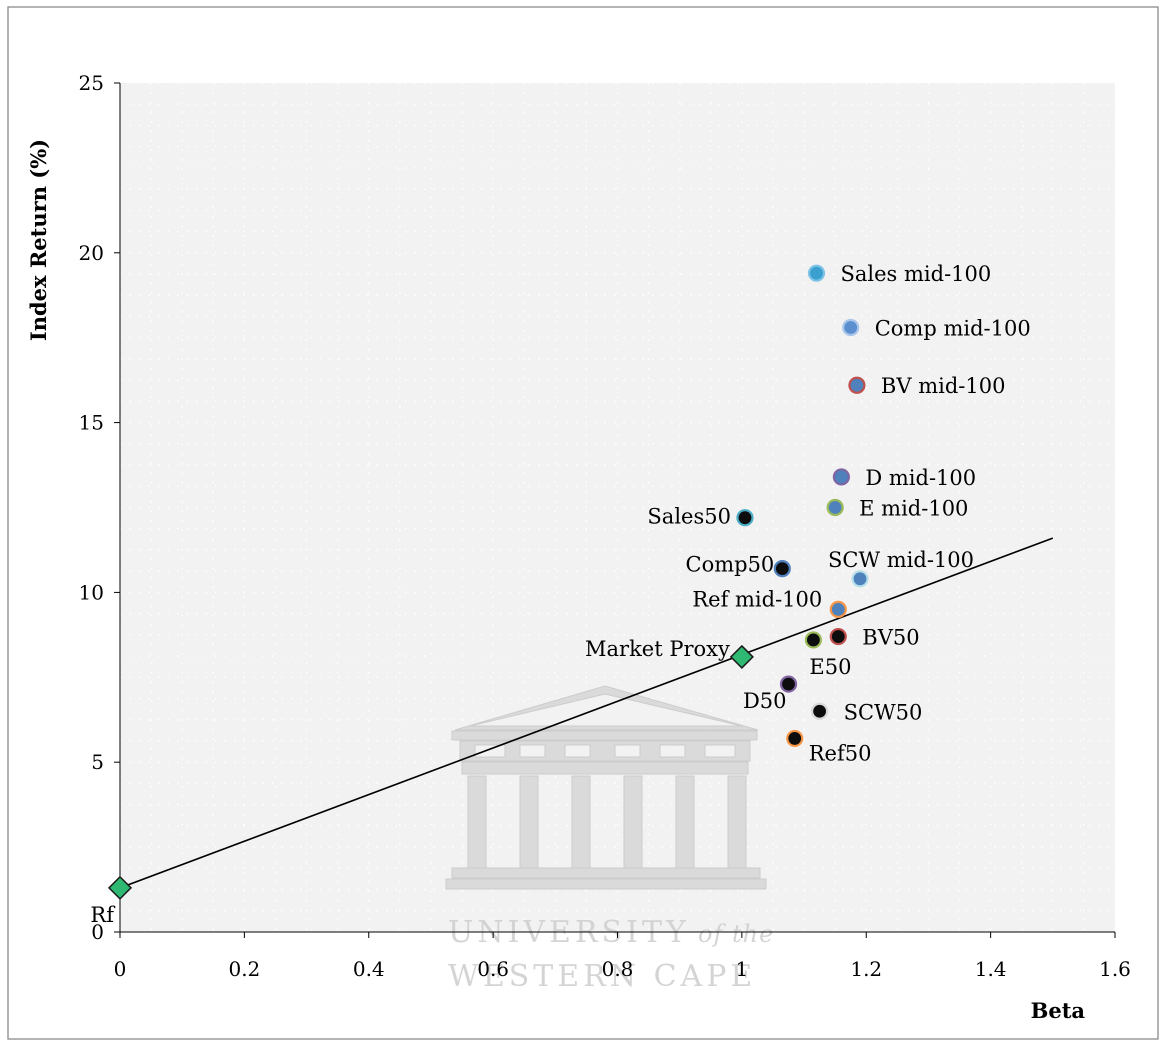 The height and width of the screenshot is (1044, 1165). I want to click on point-label: BV50, so click(890, 638).